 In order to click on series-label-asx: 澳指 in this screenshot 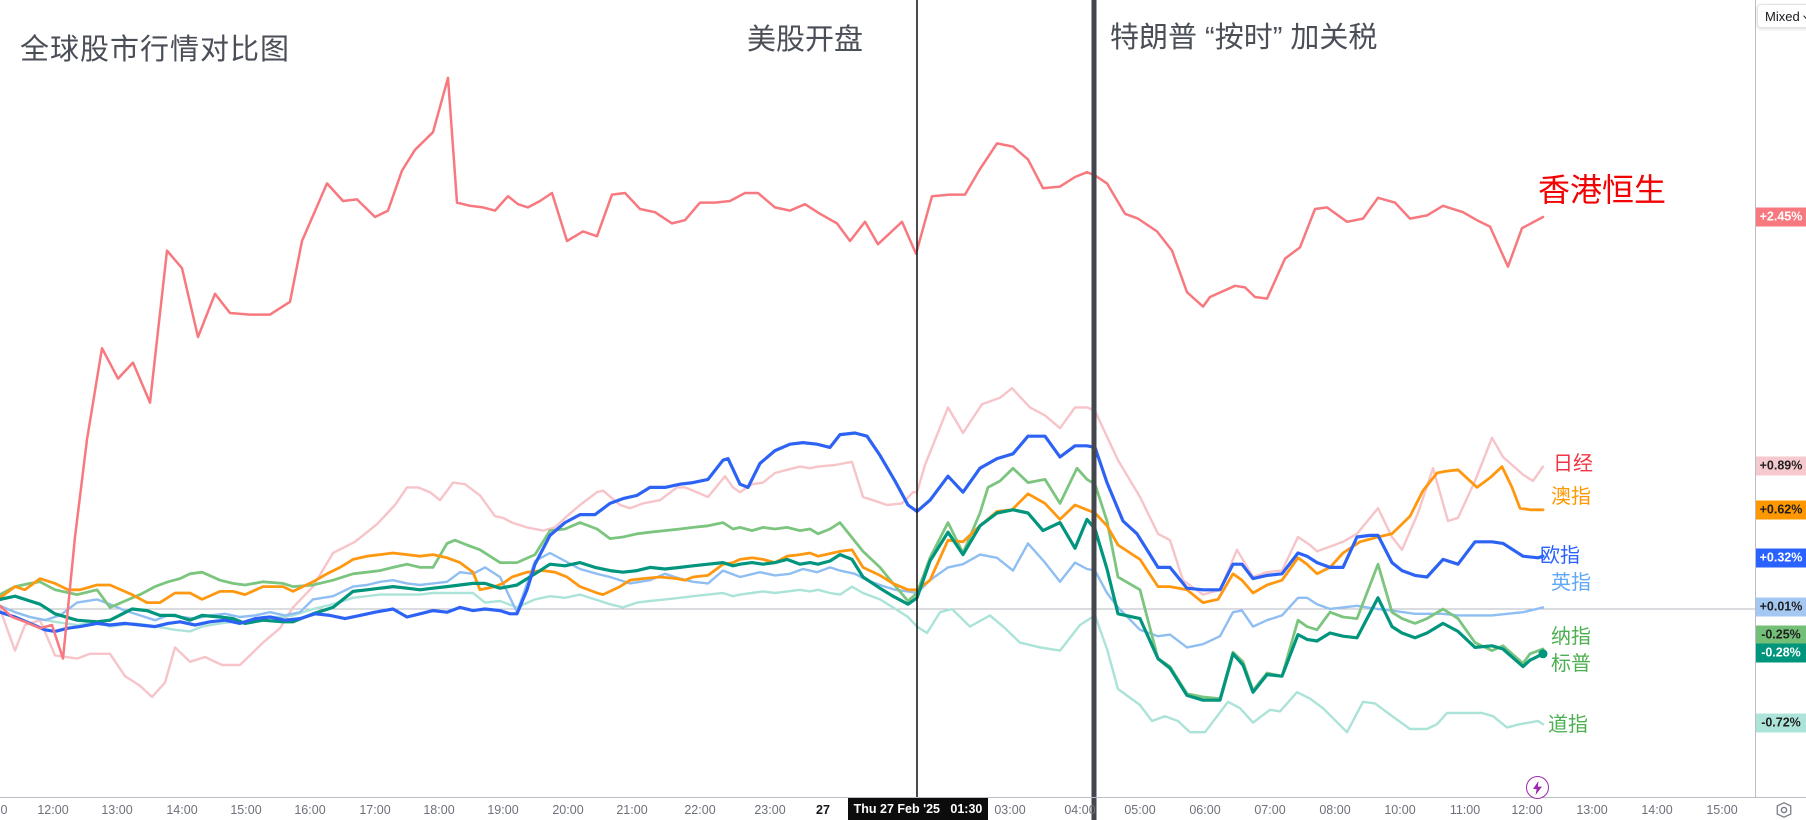, I will do `click(1571, 497)`.